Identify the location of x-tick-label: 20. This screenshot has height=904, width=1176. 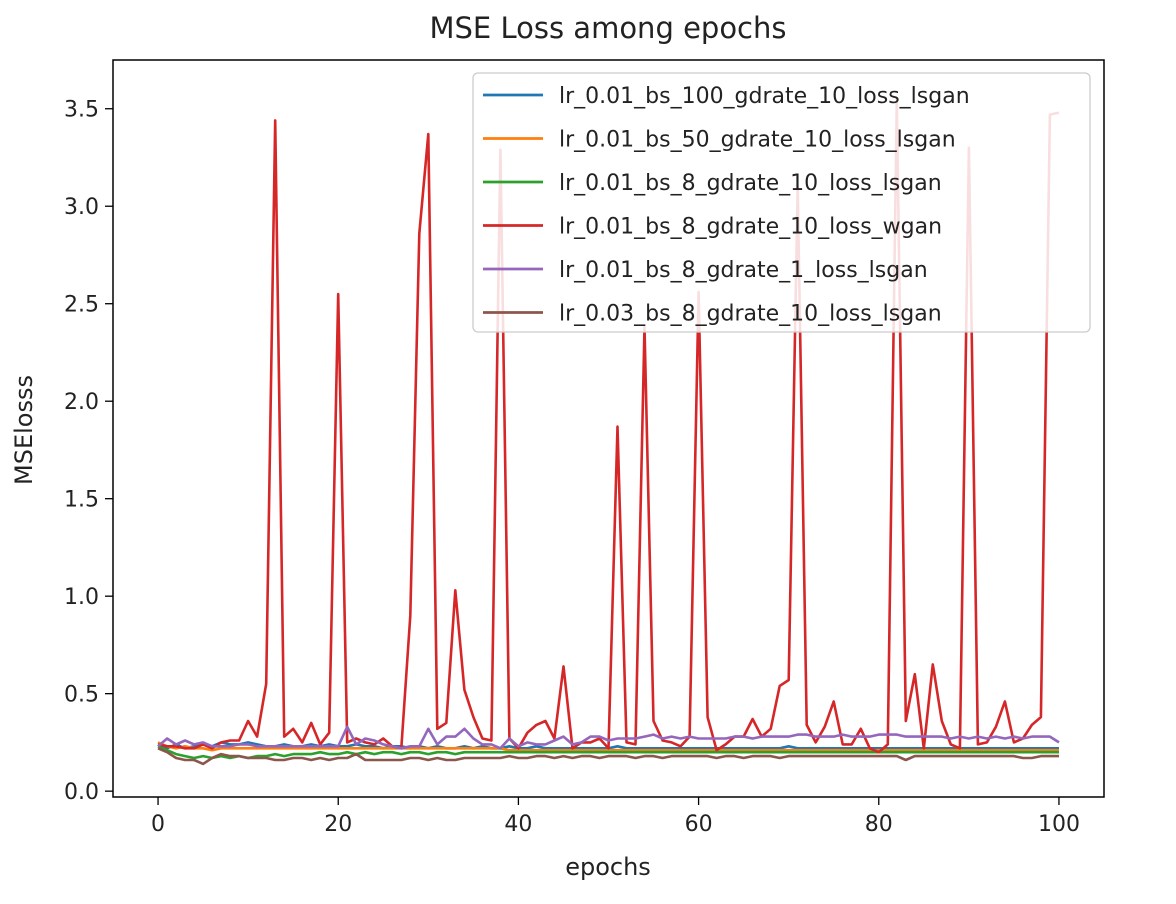
(338, 824).